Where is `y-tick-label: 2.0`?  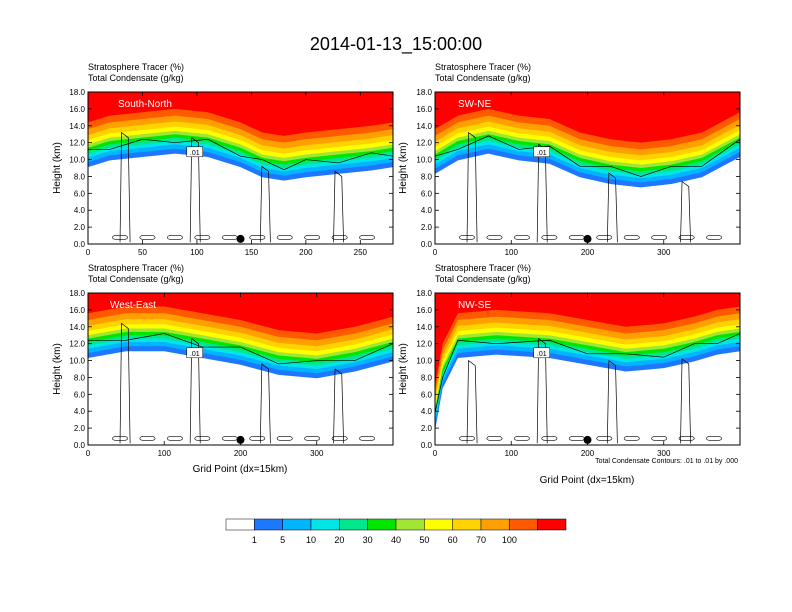 y-tick-label: 2.0 is located at coordinates (80, 227).